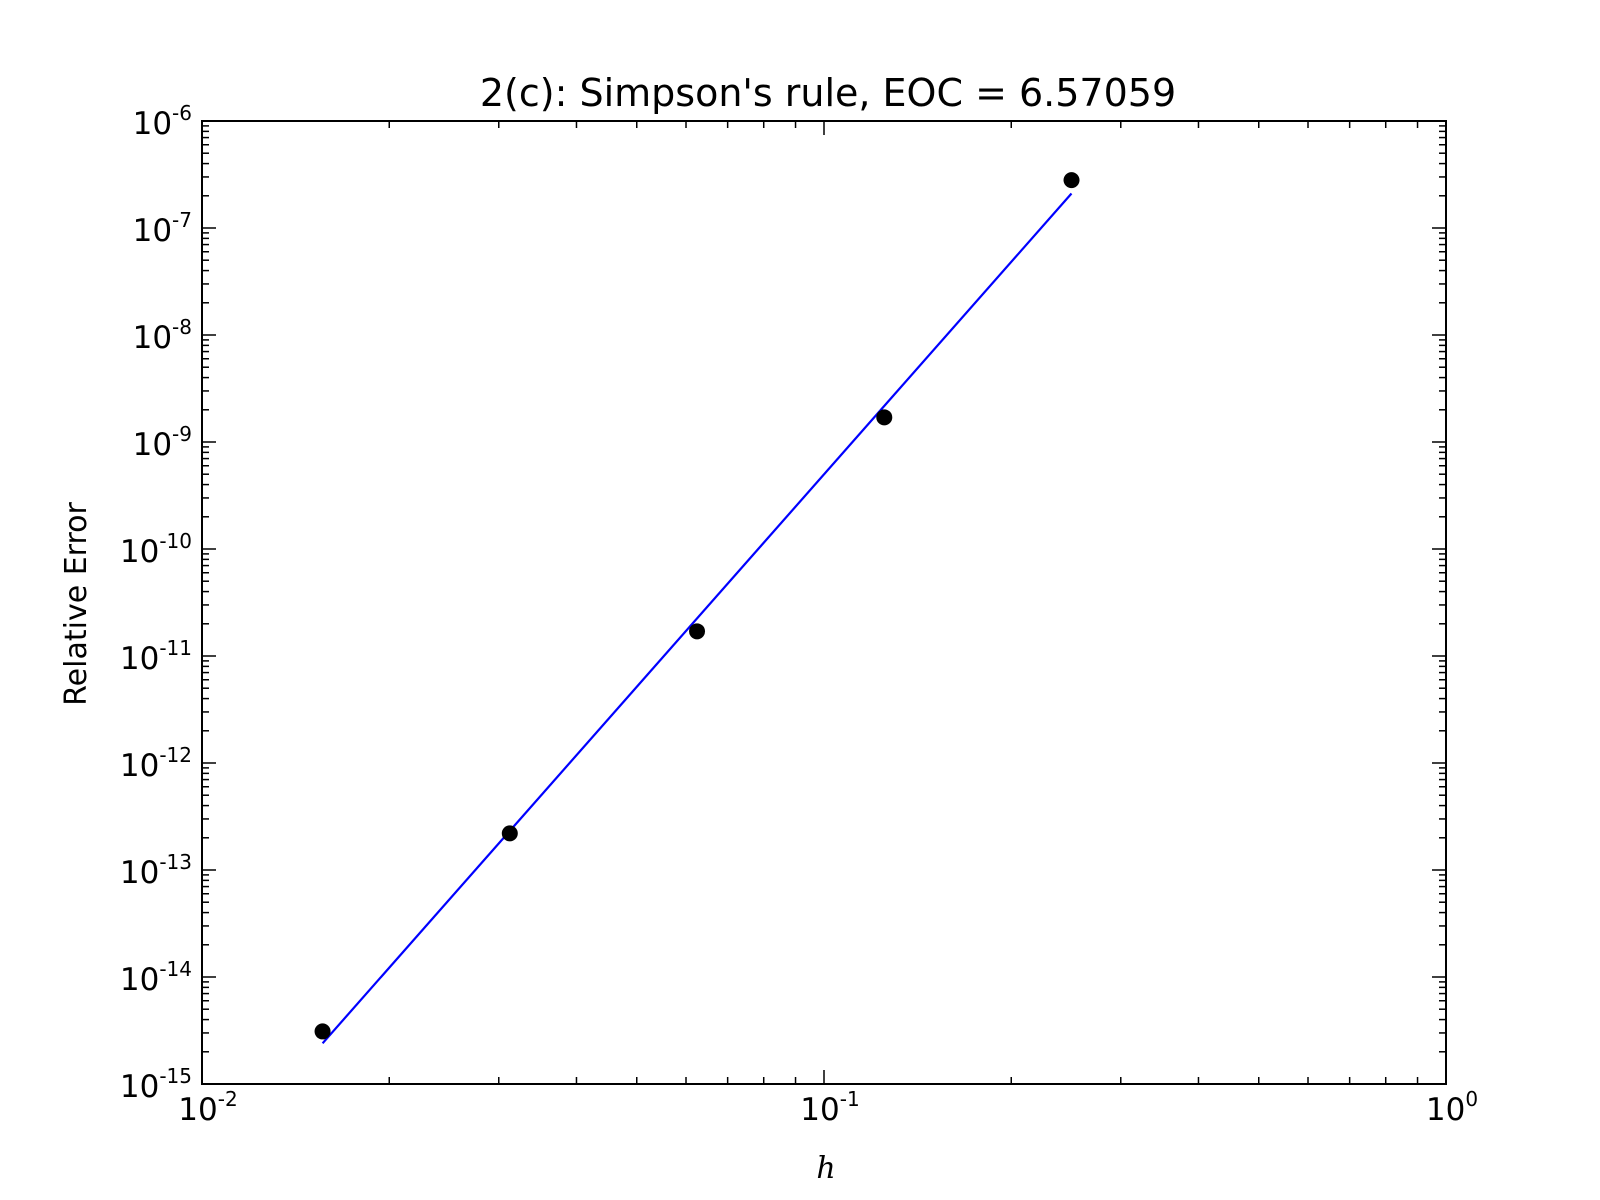  I want to click on y-tick-label: 10⁻⁶, so click(162, 121).